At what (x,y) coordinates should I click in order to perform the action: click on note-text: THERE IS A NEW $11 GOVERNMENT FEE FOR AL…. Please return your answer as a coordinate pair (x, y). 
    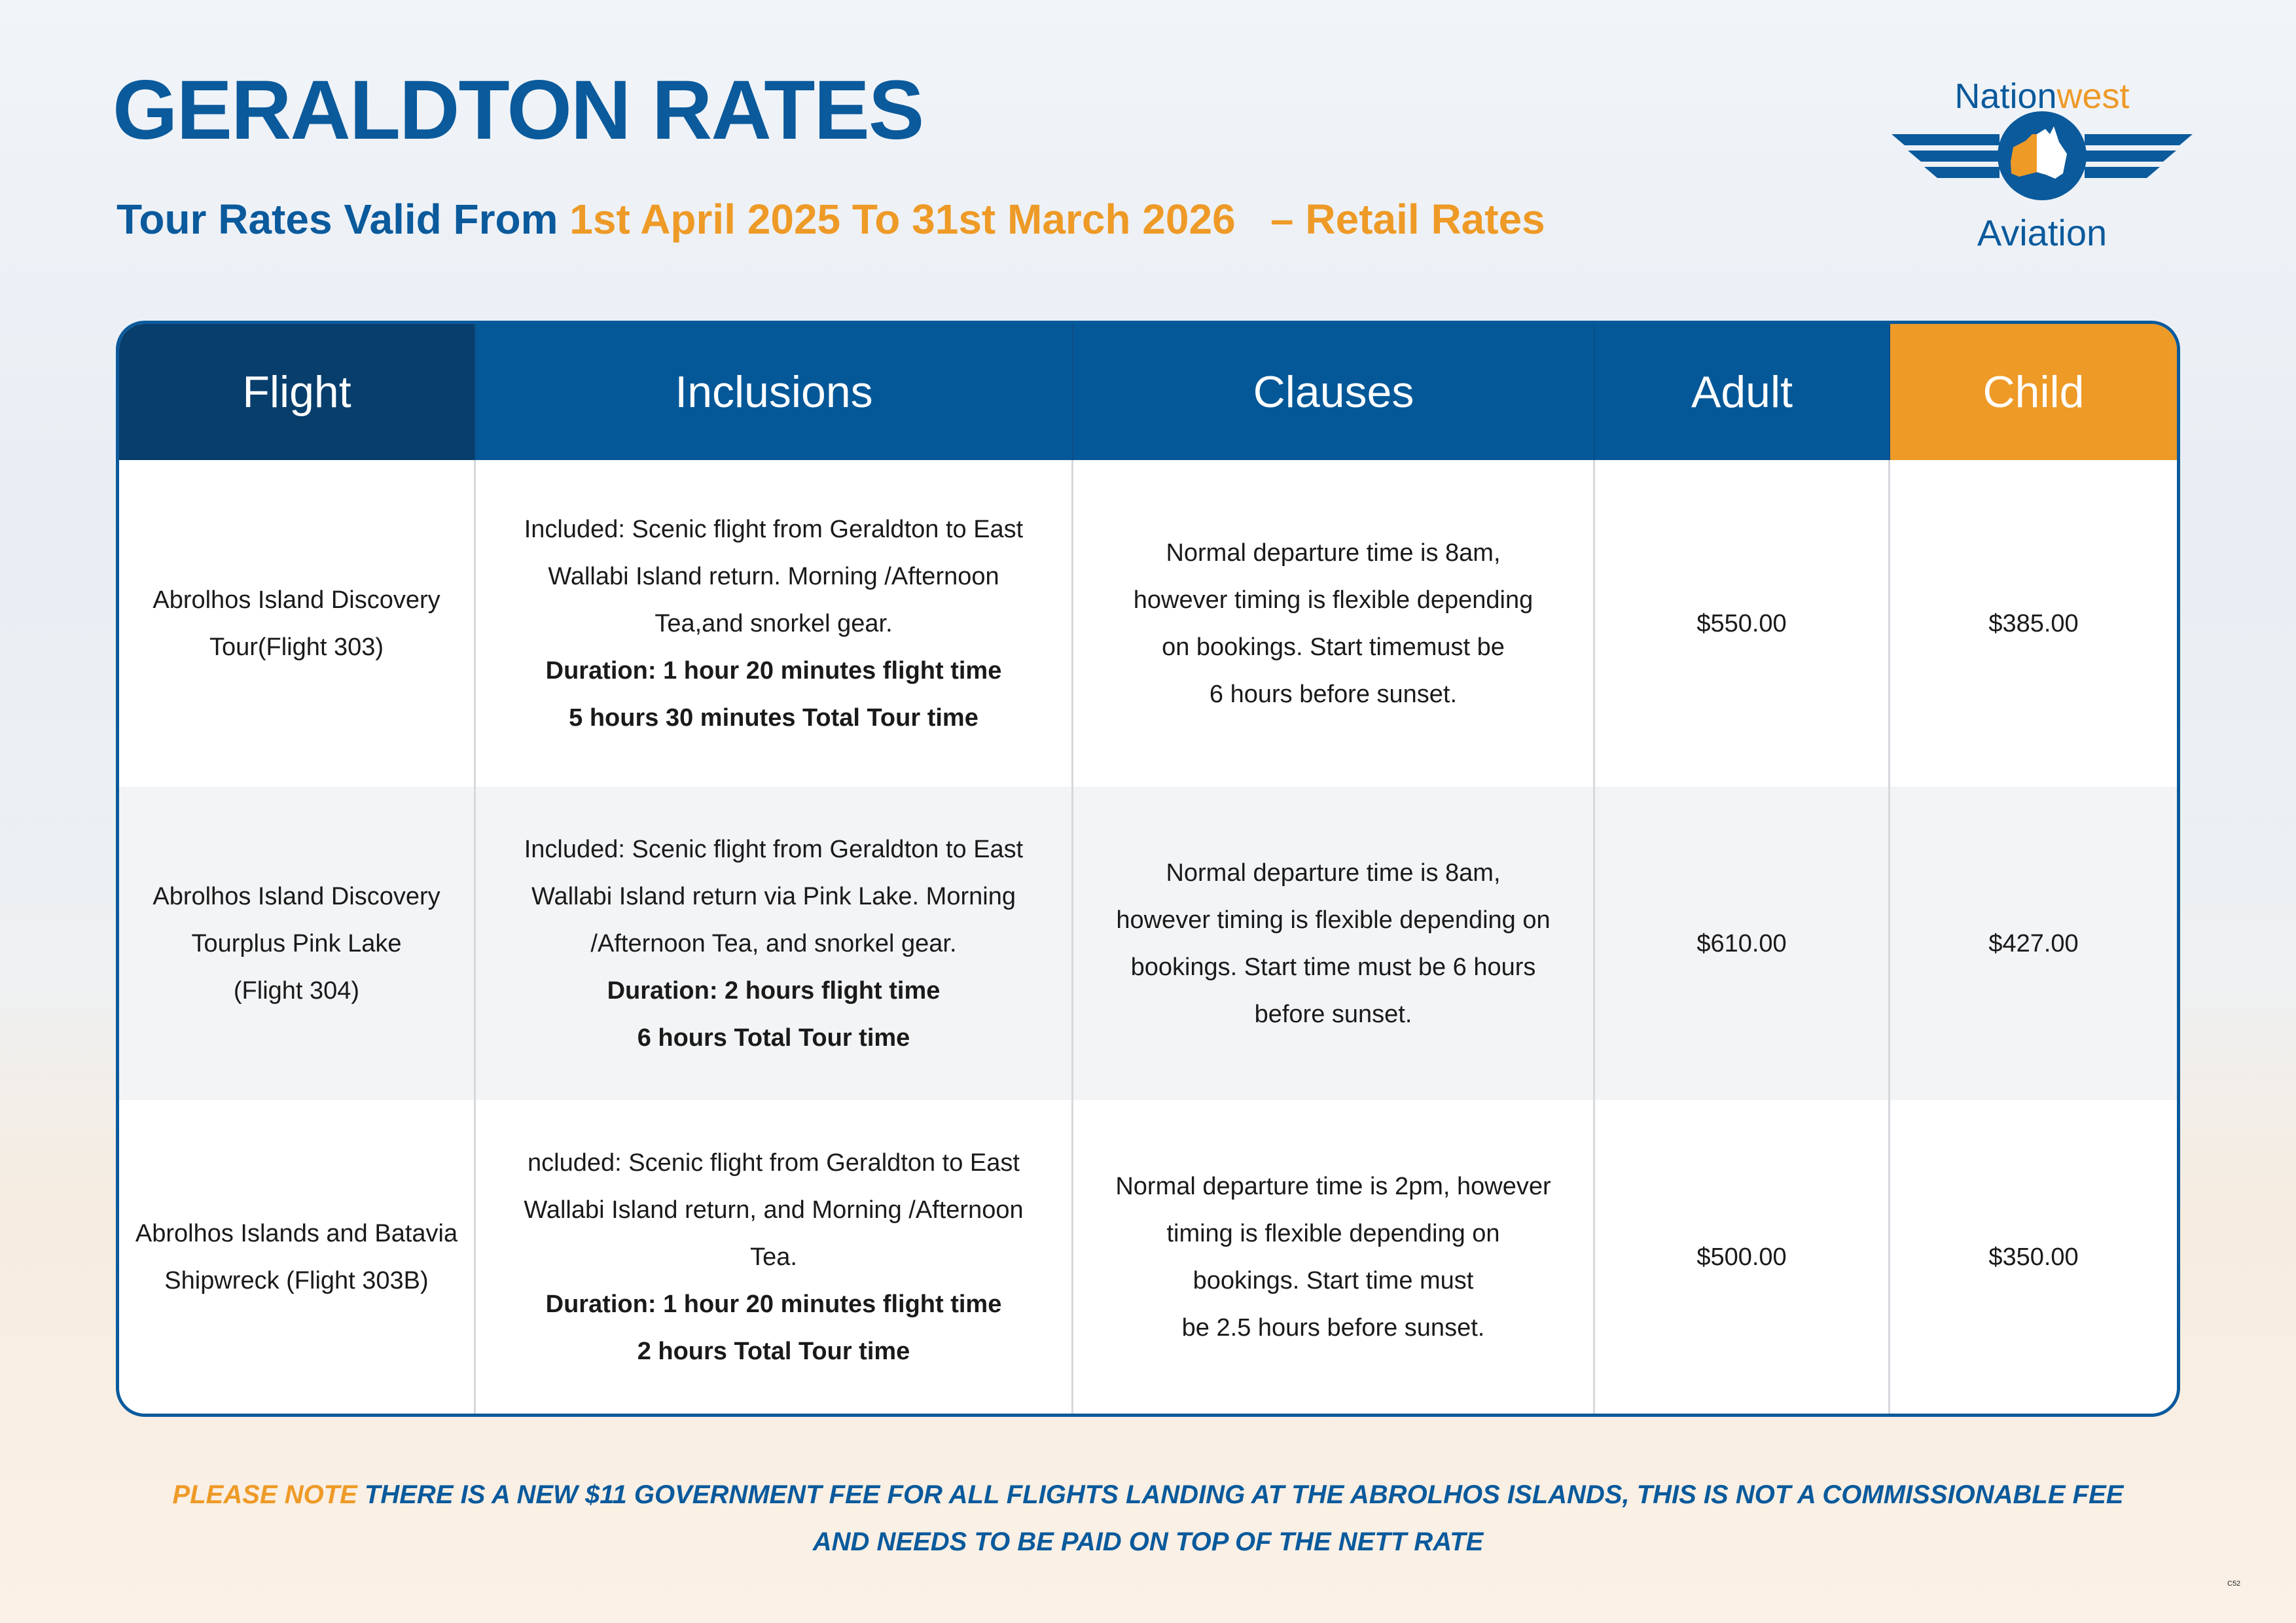
    Looking at the image, I should click on (1240, 1495).